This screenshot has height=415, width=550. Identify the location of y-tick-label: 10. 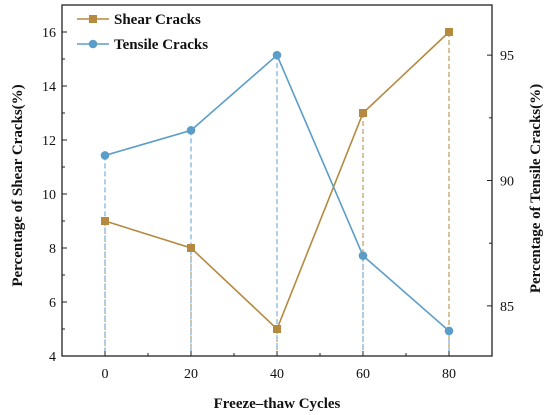
(49, 195).